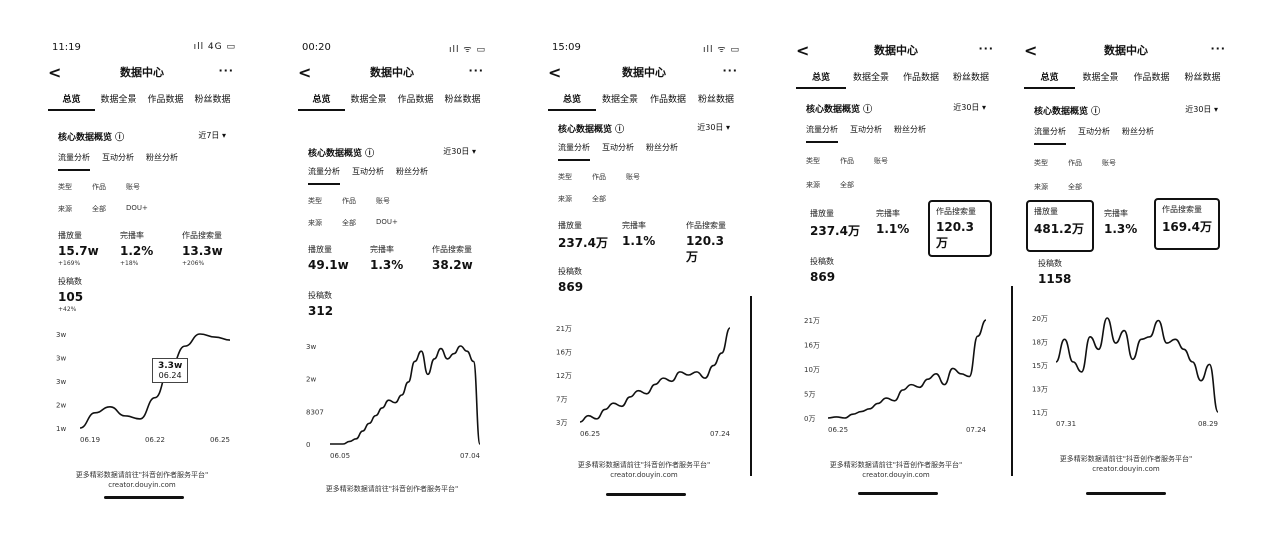 The height and width of the screenshot is (543, 1280). I want to click on metric-search: 作品搜索量 38.2w, so click(452, 258).